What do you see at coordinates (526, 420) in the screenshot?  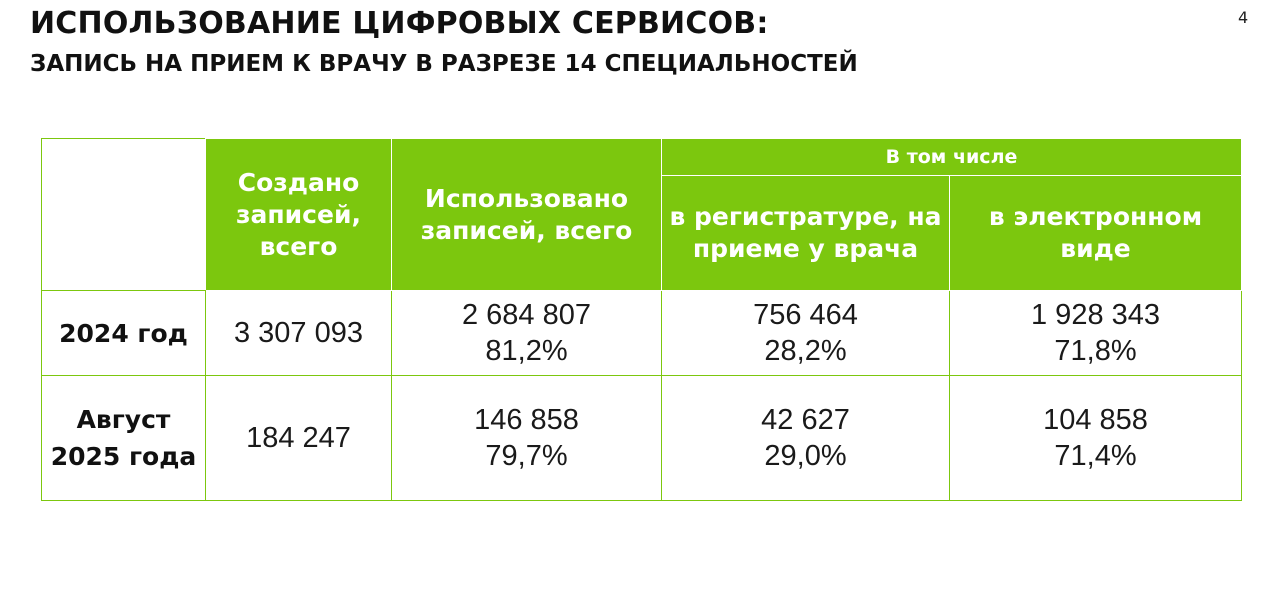 I see `used-count: 146 858` at bounding box center [526, 420].